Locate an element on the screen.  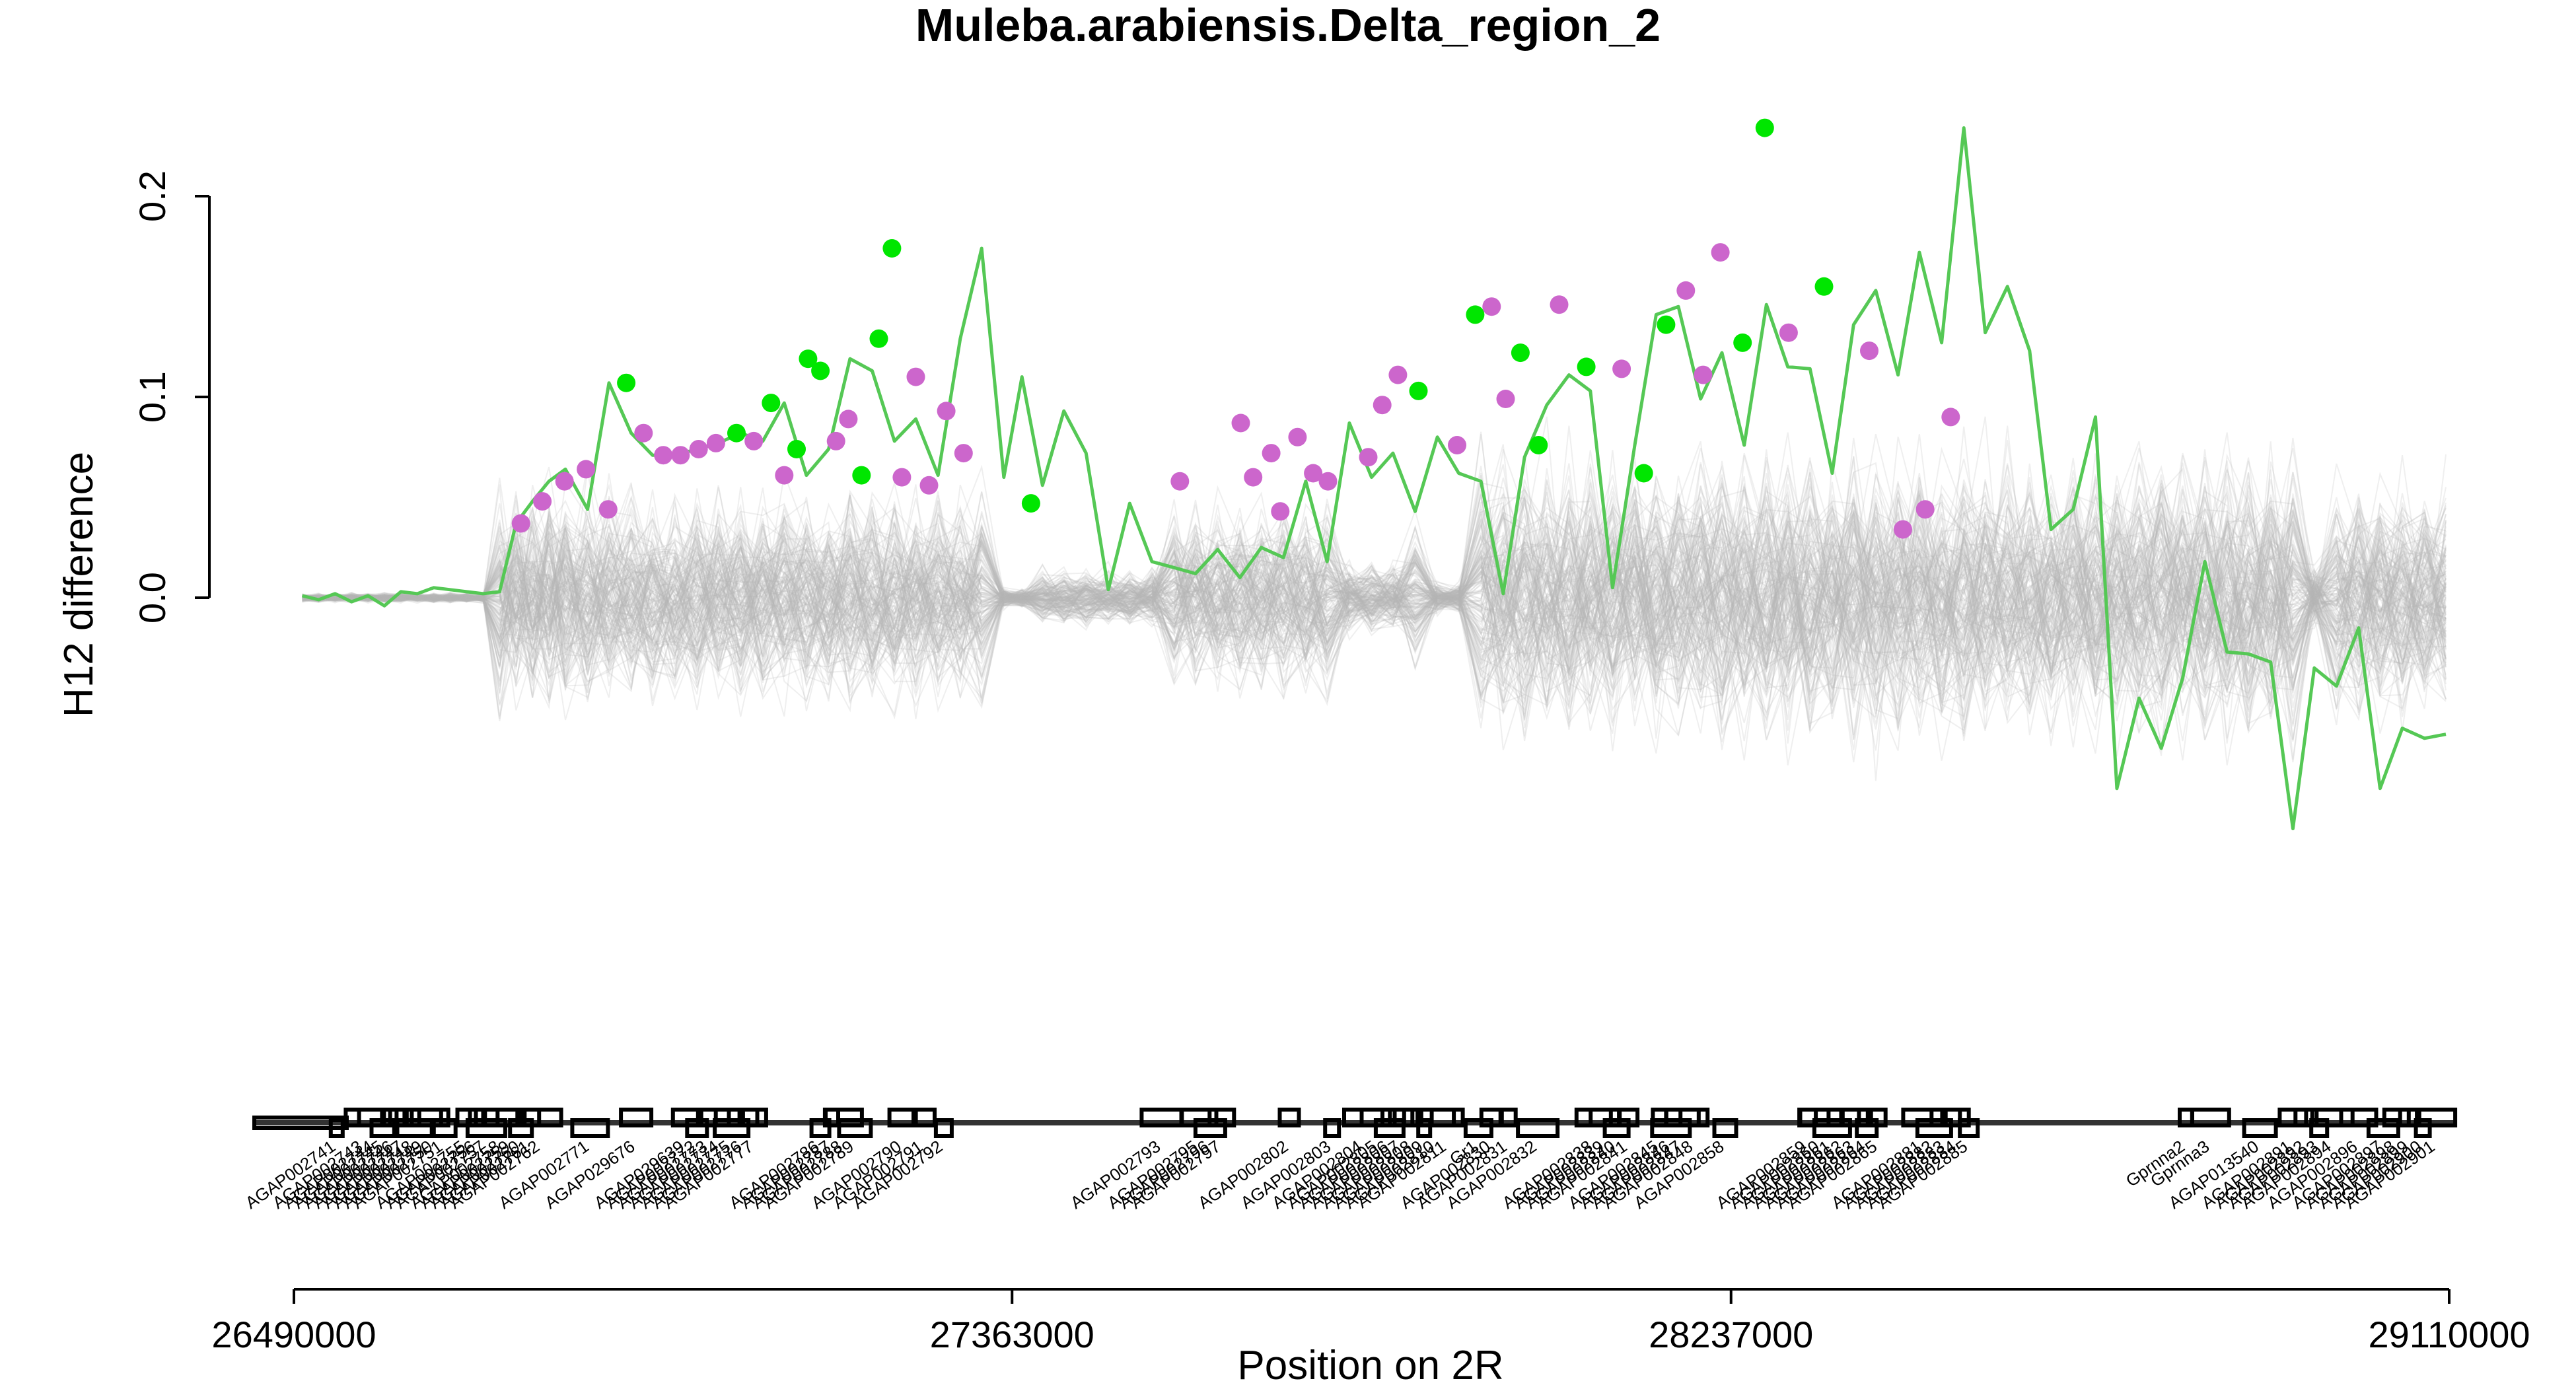
x-tick-label: 26490000 is located at coordinates (293, 1334).